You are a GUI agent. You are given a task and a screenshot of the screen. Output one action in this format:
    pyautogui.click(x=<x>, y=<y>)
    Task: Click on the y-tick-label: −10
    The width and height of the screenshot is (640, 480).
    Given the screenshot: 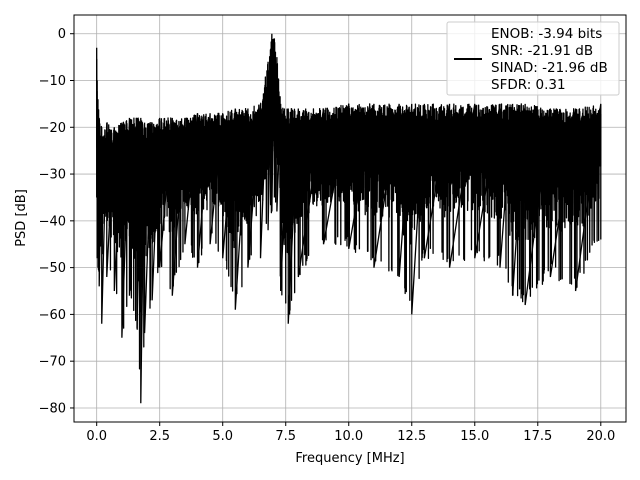 What is the action you would take?
    pyautogui.click(x=52, y=81)
    